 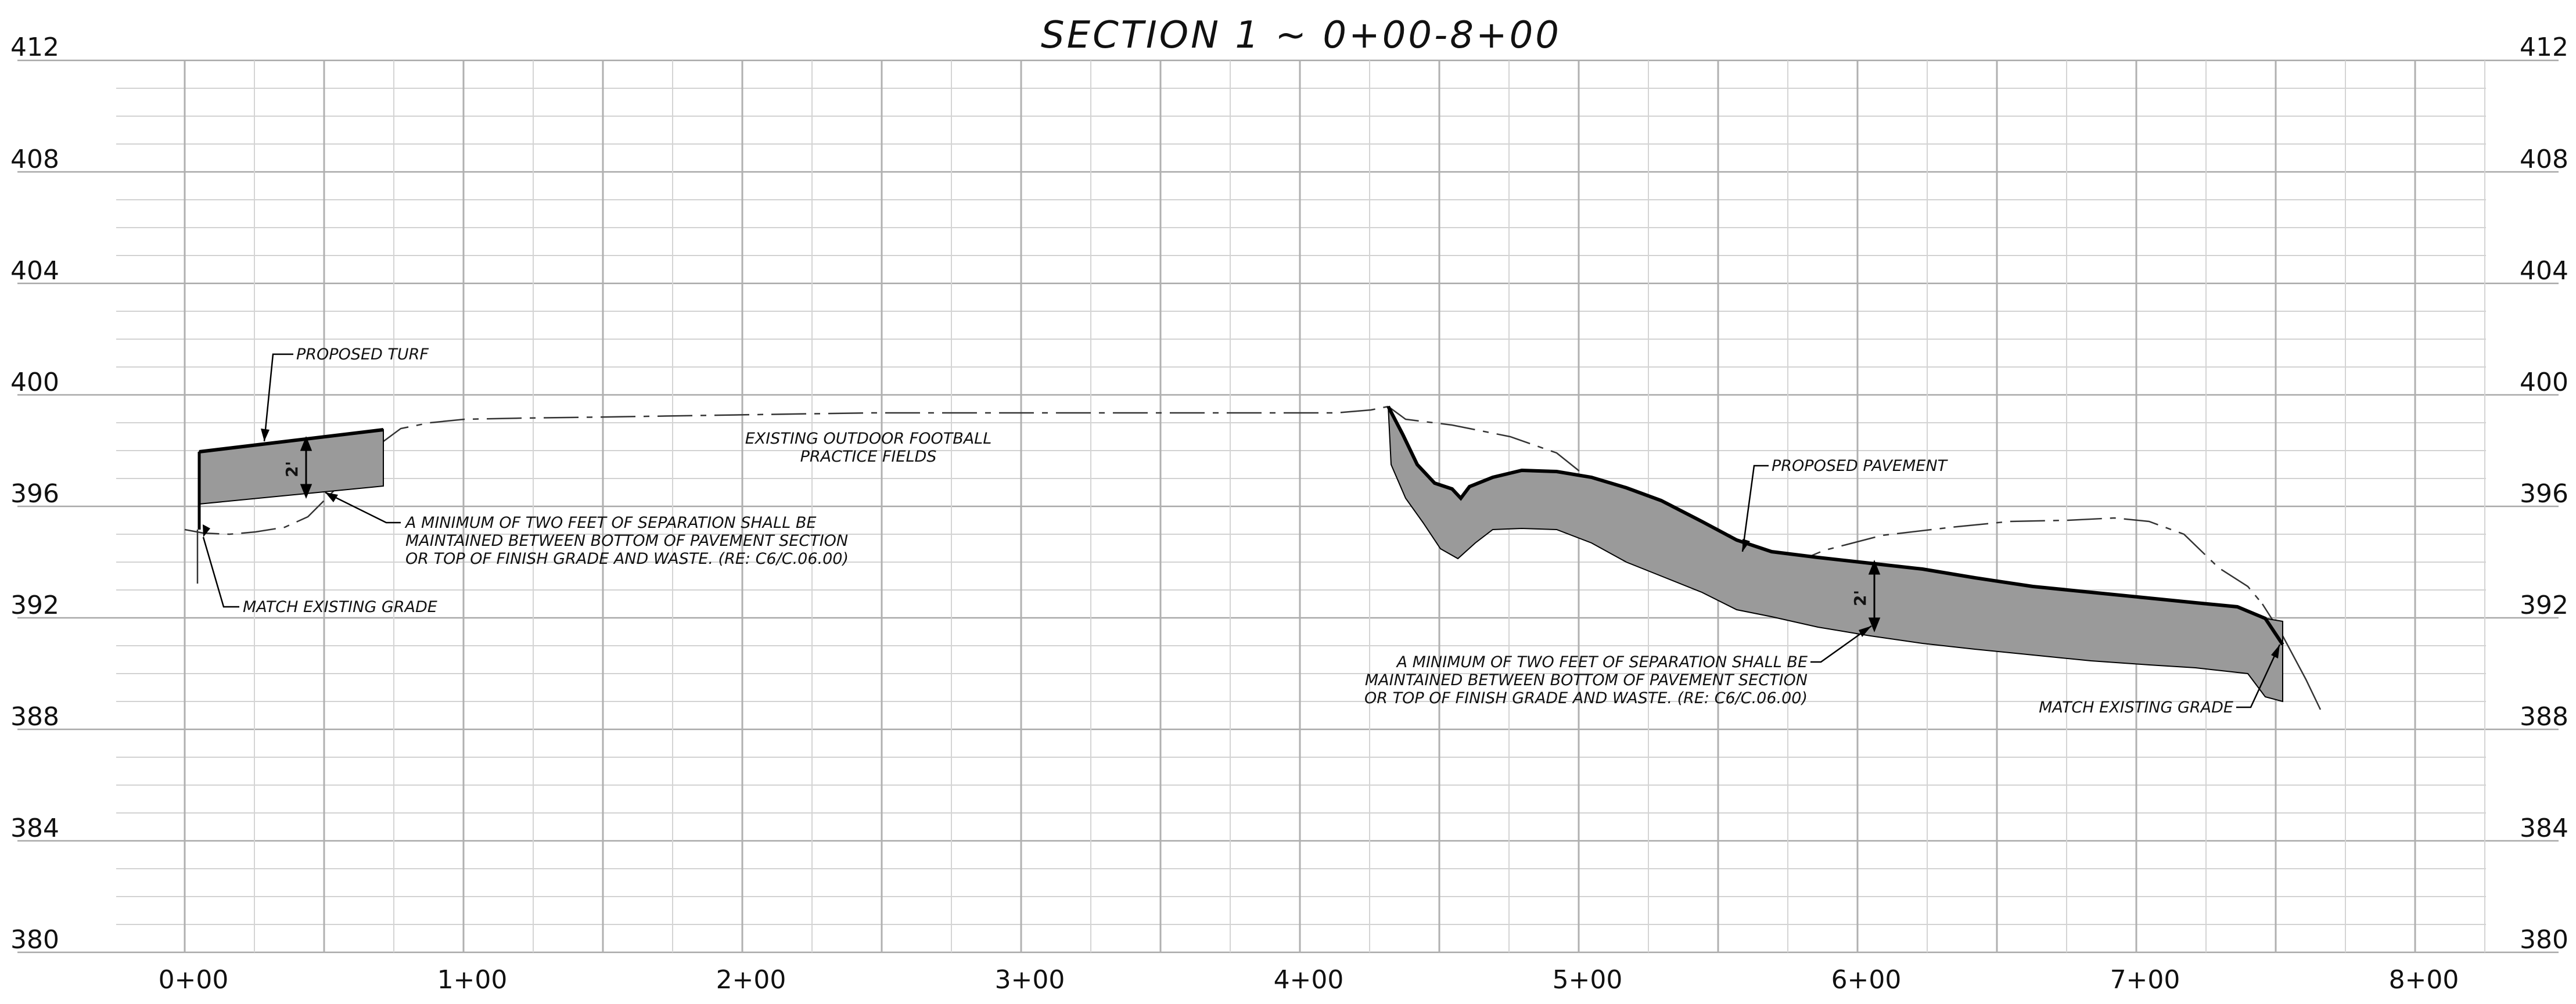 What do you see at coordinates (278, 397) in the screenshot?
I see `leader-proposed-turf` at bounding box center [278, 397].